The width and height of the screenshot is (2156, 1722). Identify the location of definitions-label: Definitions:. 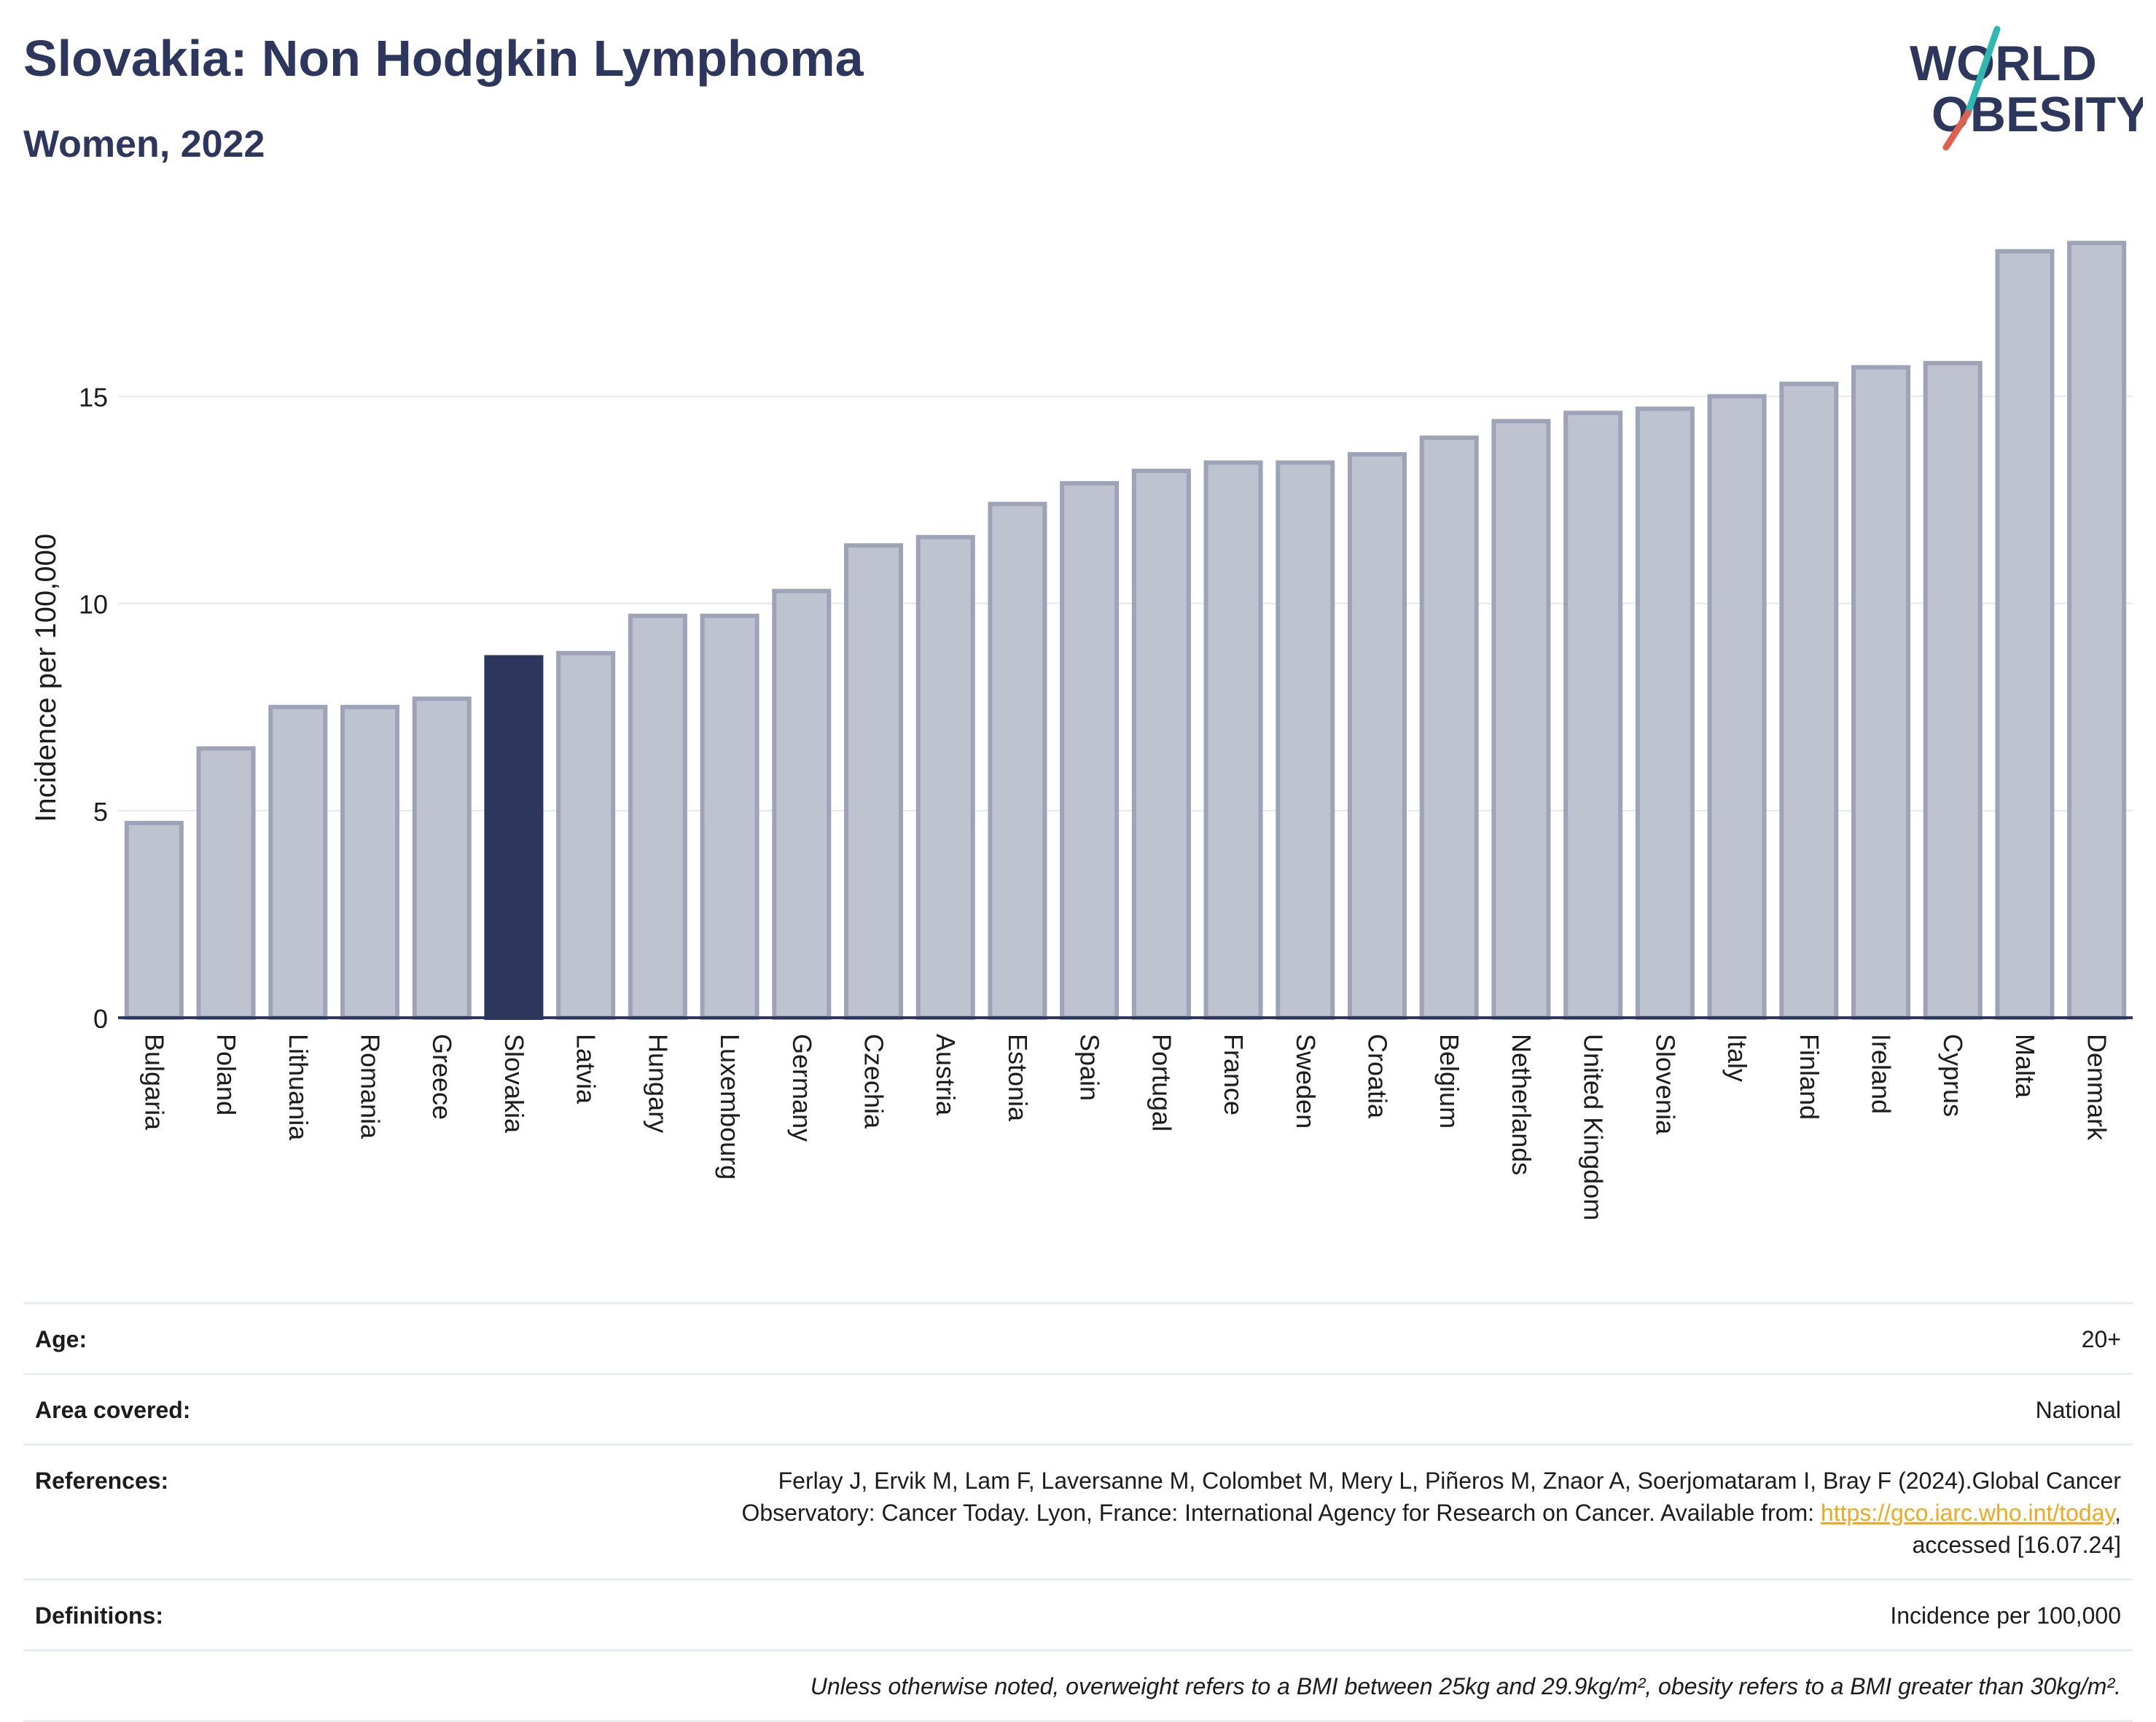
(99, 1616).